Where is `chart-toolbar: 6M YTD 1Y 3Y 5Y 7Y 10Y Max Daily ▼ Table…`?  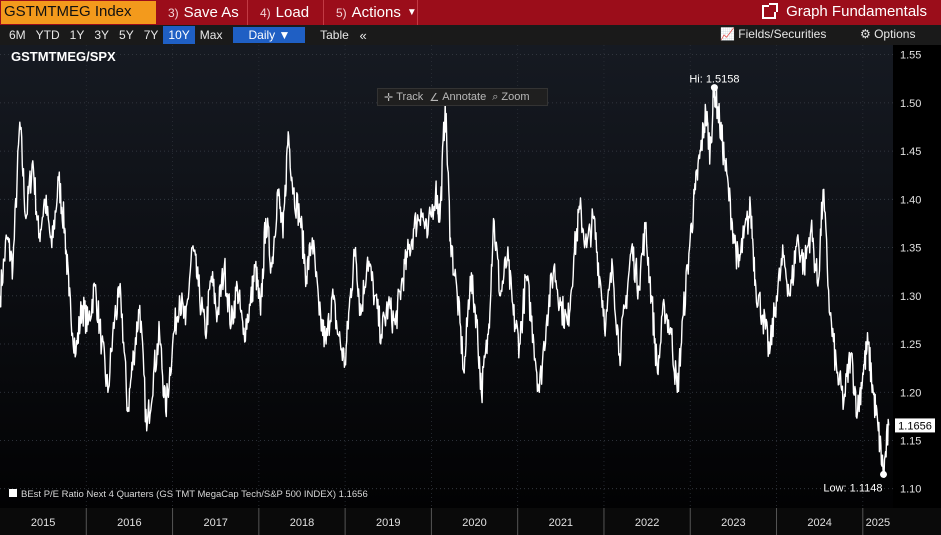 chart-toolbar: 6M YTD 1Y 3Y 5Y 7Y 10Y Max Daily ▼ Table… is located at coordinates (470, 35).